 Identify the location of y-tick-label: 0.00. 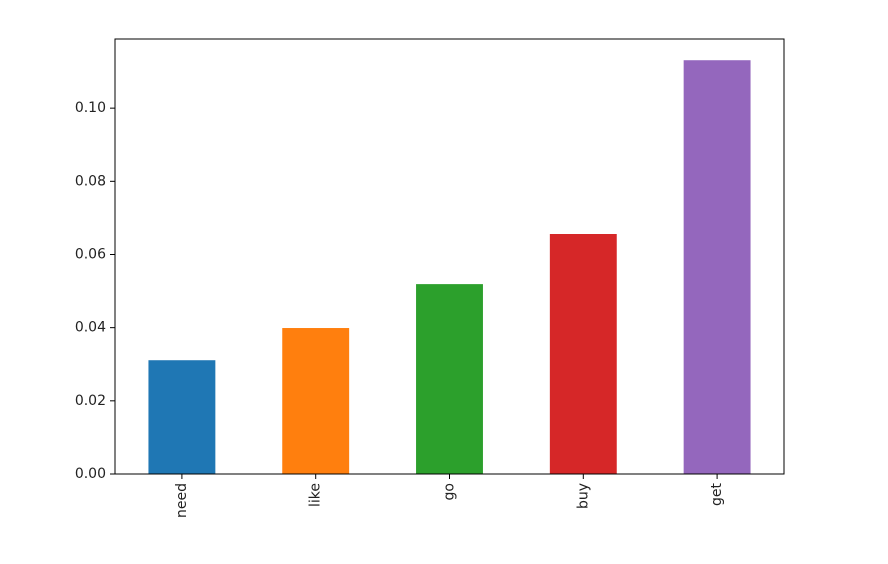
(90, 474).